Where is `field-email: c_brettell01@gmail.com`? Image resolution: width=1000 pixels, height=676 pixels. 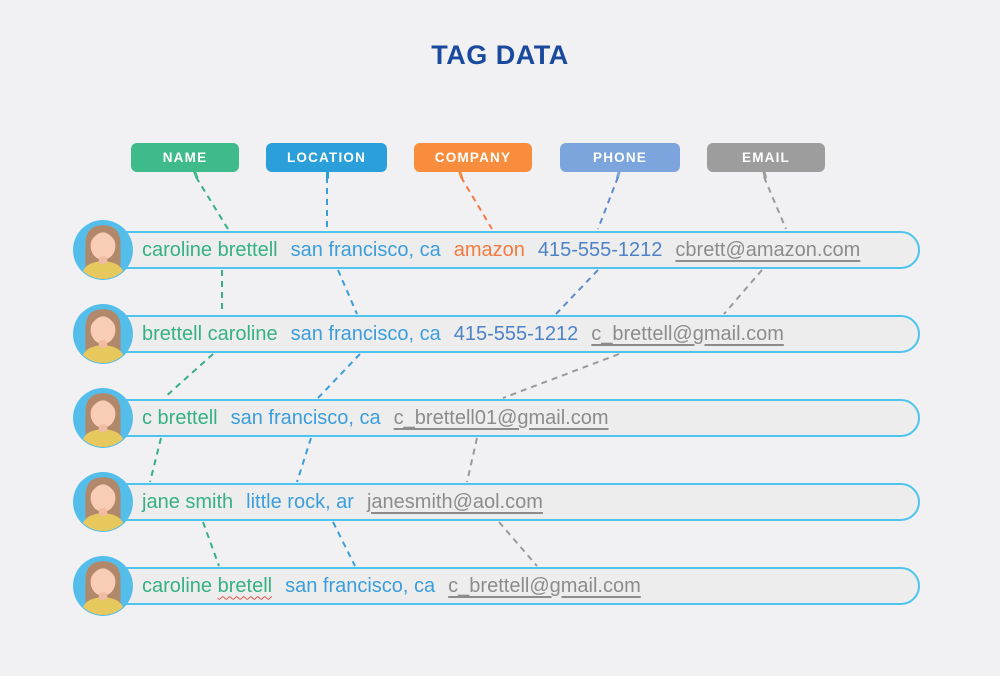 field-email: c_brettell01@gmail.com is located at coordinates (501, 417).